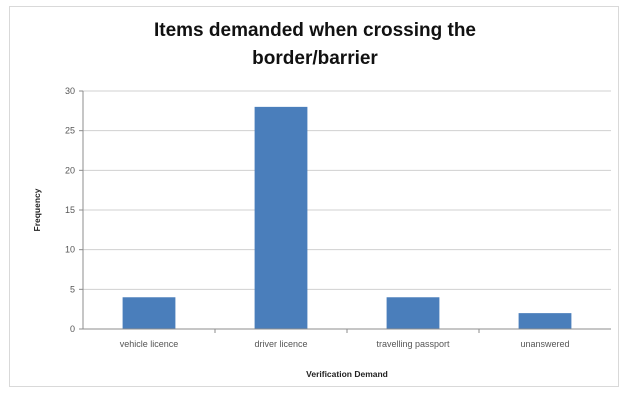  Describe the element at coordinates (149, 313) in the screenshot. I see `bar-vehicle-licence` at that location.